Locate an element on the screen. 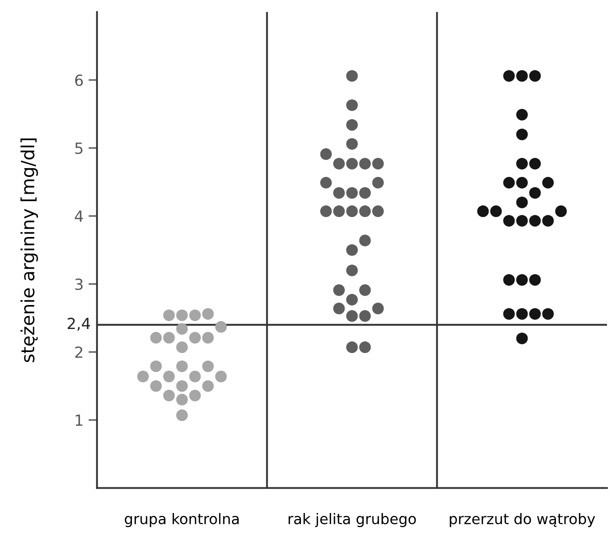 The width and height of the screenshot is (614, 548). x-tick-label: rak jelita grubego is located at coordinates (352, 520).